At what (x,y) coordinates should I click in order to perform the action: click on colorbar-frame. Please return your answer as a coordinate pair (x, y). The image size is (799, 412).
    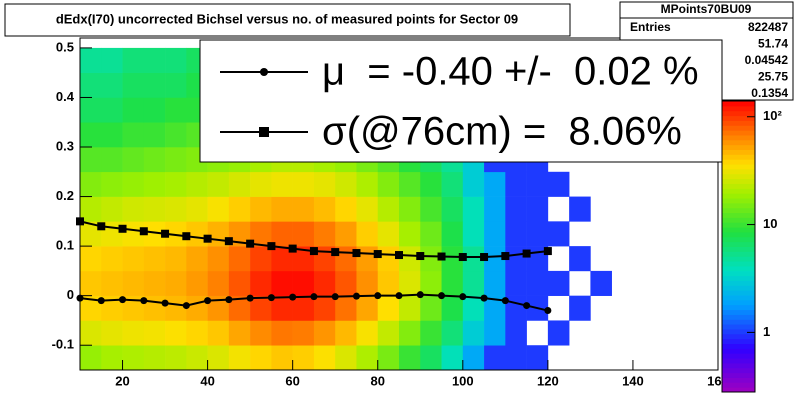
    Looking at the image, I should click on (738, 246).